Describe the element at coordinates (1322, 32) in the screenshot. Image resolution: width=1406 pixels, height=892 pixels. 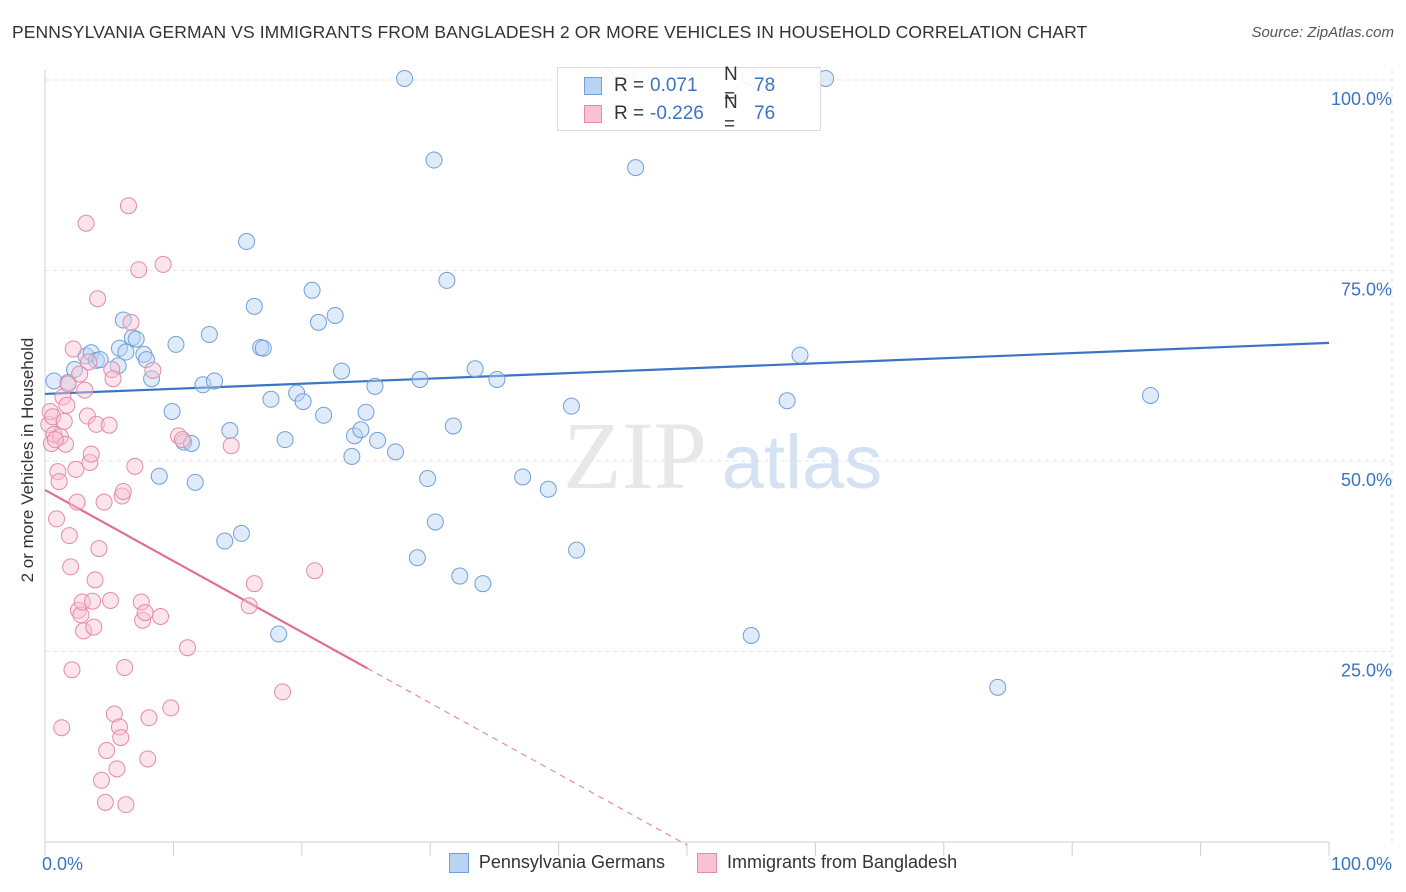
I see `source-label: Source: ZipAtlas.com` at that location.